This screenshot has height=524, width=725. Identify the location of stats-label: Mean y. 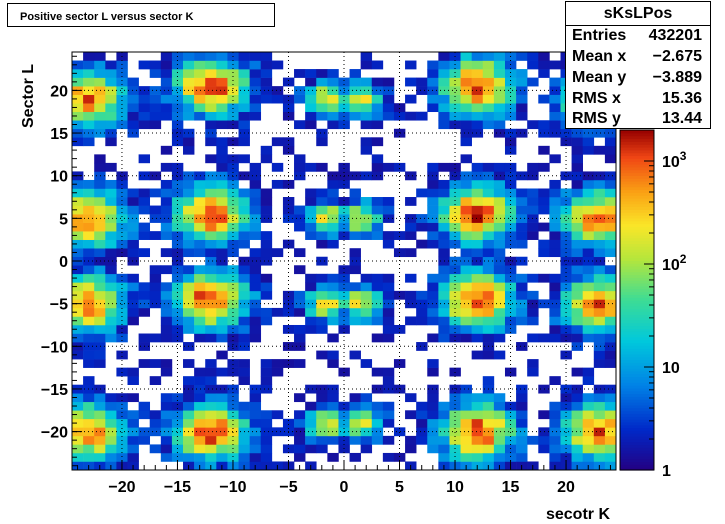
(599, 77).